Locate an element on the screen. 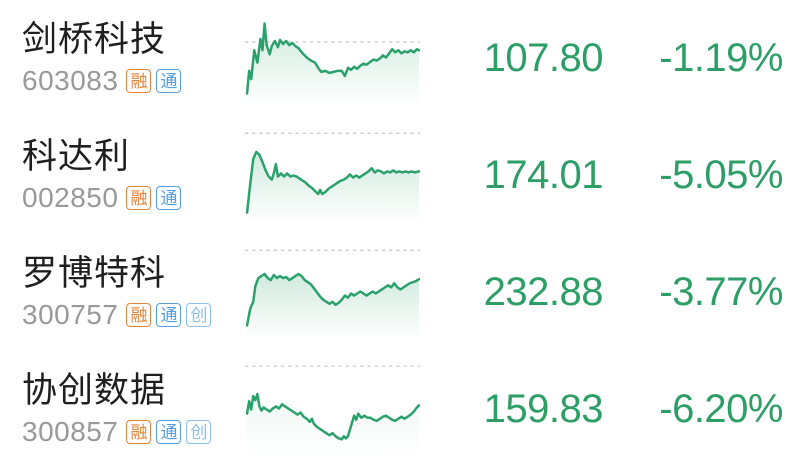 The width and height of the screenshot is (800, 468). stock-identity: 剑桥科技 603083 融 通 is located at coordinates (122, 58).